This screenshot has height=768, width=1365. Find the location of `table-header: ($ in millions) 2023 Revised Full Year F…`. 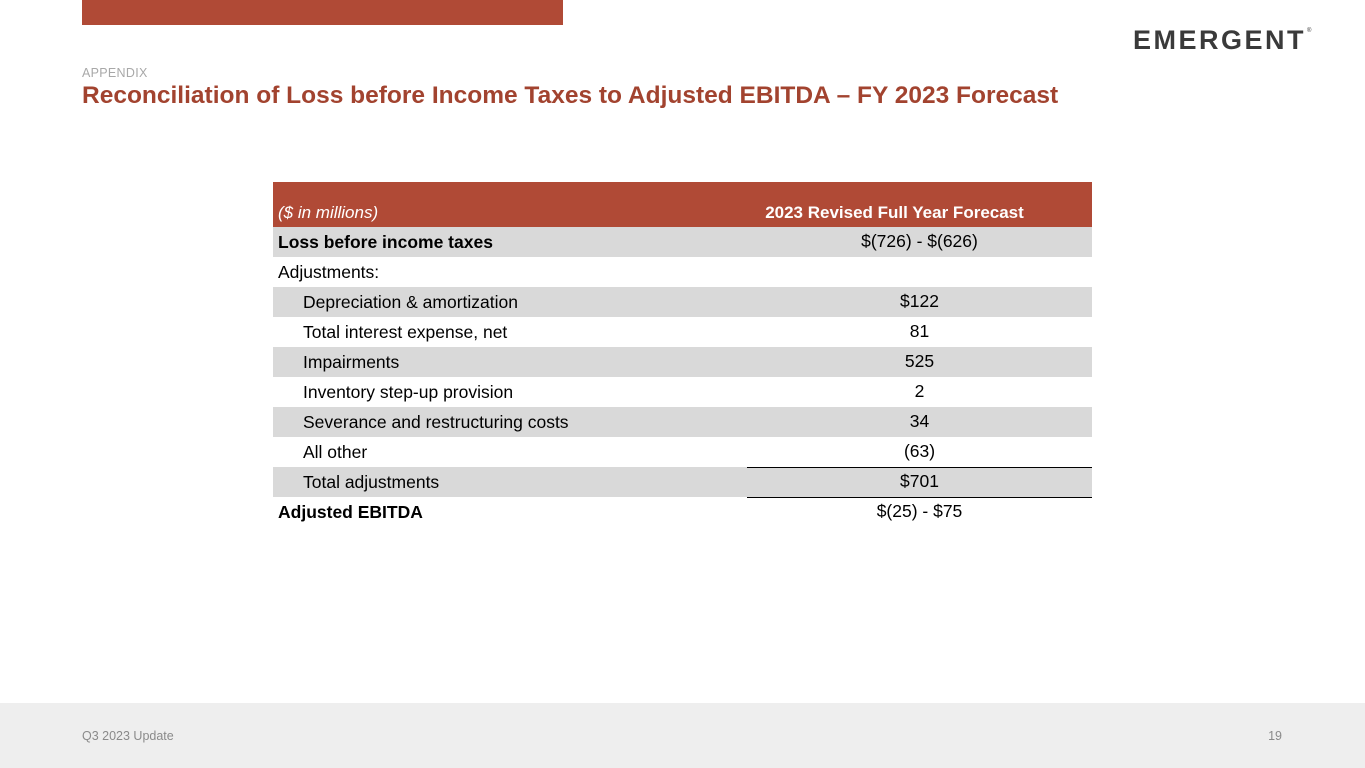

table-header: ($ in millions) 2023 Revised Full Year F… is located at coordinates (682, 204).